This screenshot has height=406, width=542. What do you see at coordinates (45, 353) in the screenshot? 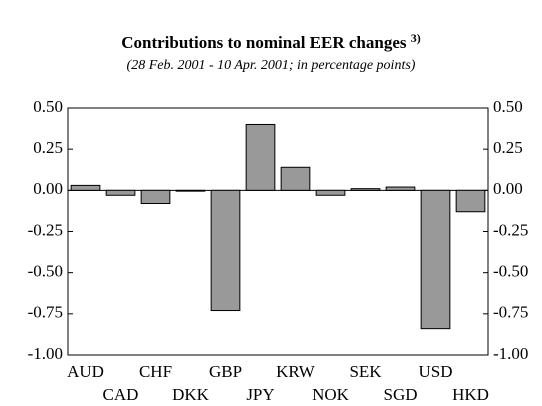
I see `y-tick-label: -1.00` at bounding box center [45, 353].